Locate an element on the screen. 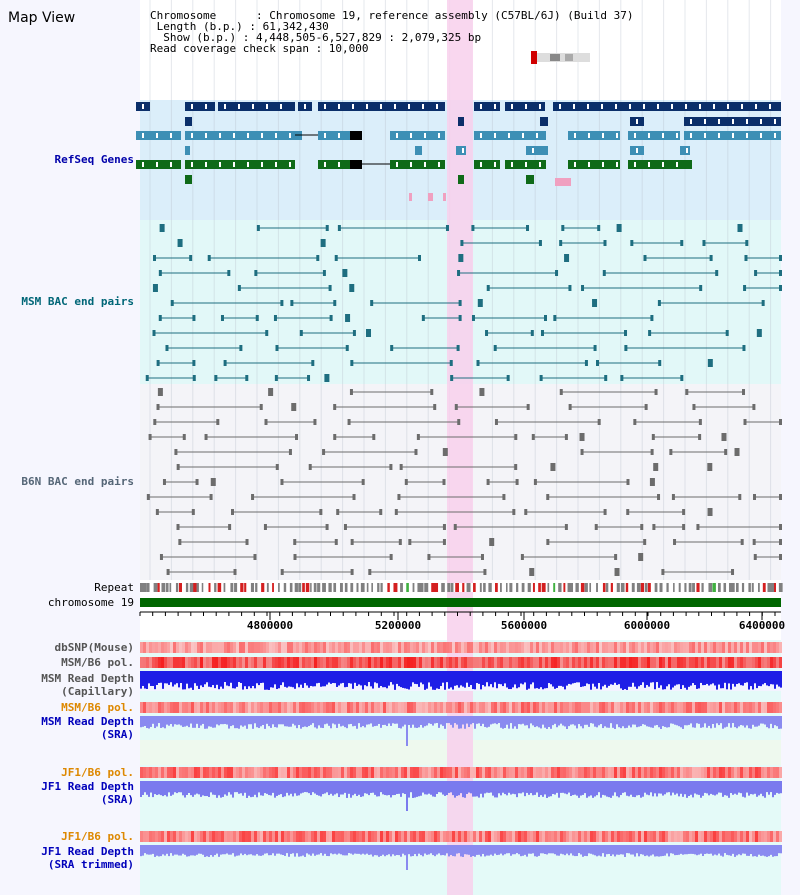  dbsnp-label: dbSNP(Mouse) is located at coordinates (94, 647).